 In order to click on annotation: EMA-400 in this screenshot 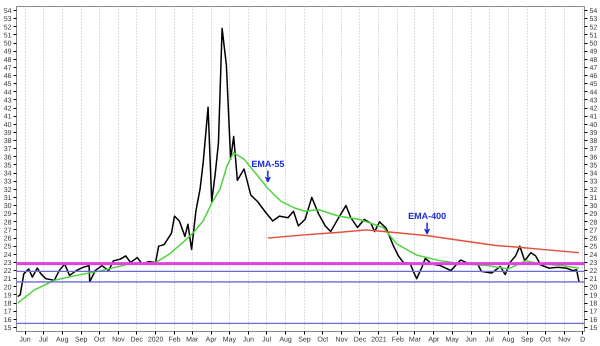, I will do `click(427, 216)`.